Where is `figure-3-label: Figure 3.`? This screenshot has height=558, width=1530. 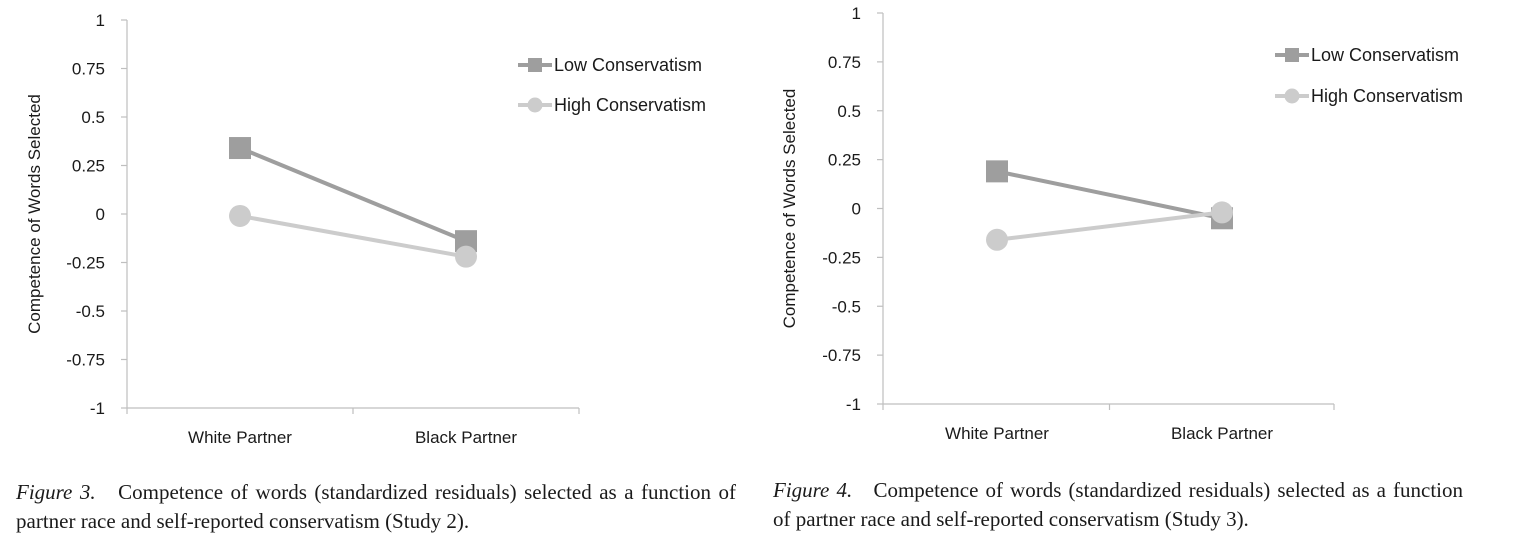 figure-3-label: Figure 3. is located at coordinates (56, 492).